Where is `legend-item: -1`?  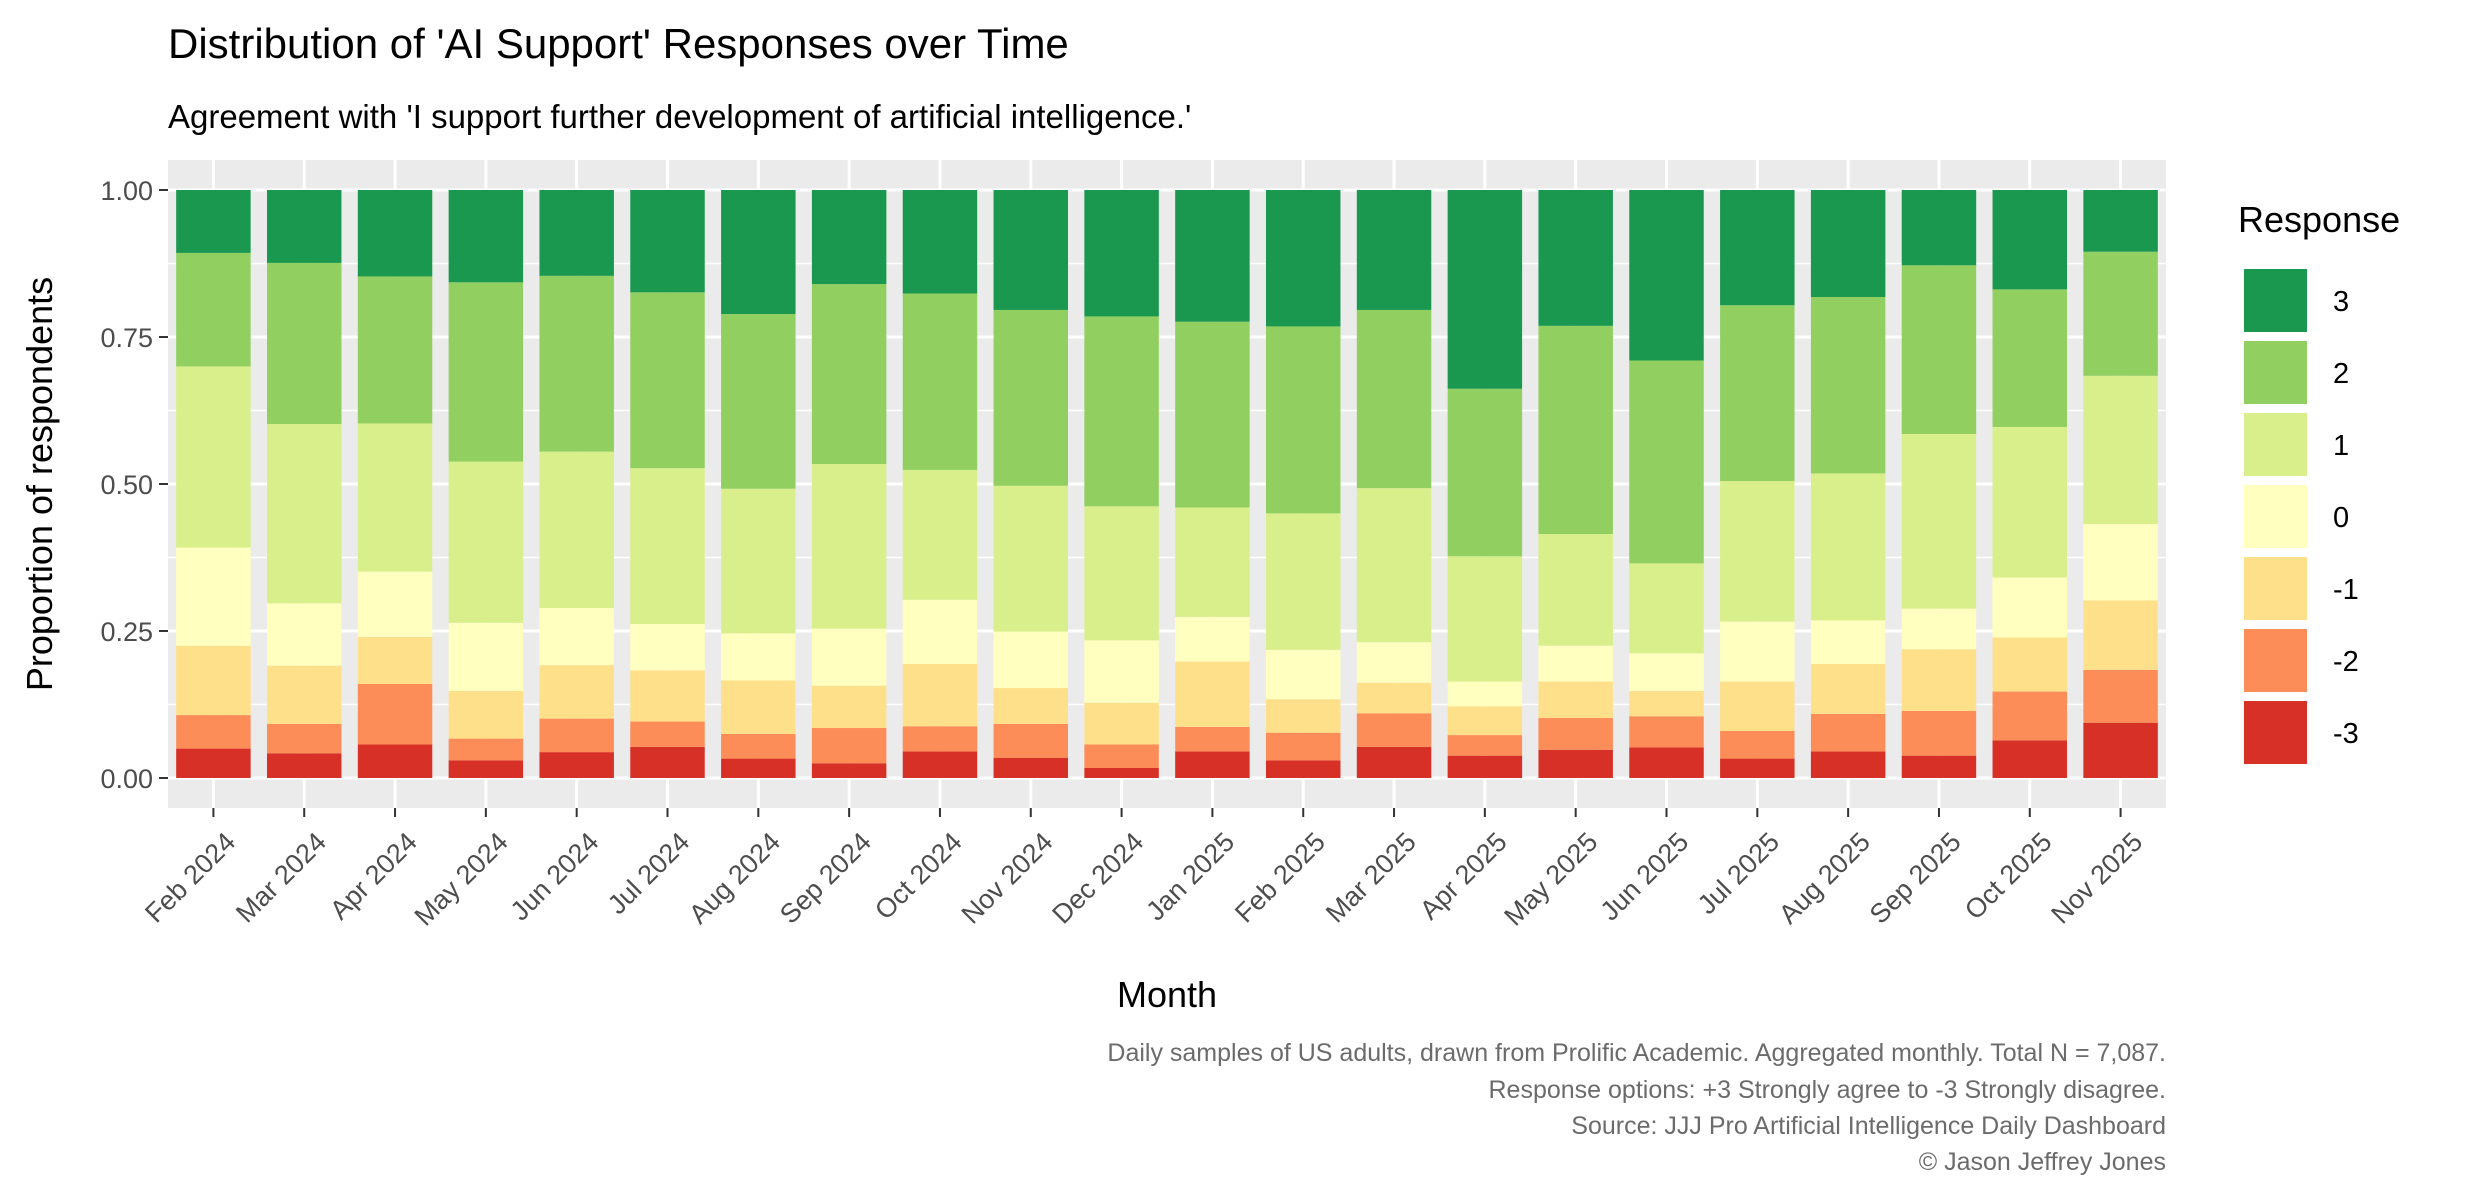 legend-item: -1 is located at coordinates (2300, 588).